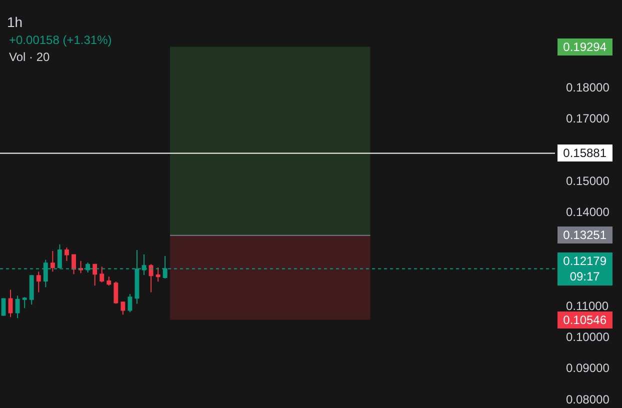 The image size is (622, 408). I want to click on y-tick-label: 0.19294, so click(585, 47).